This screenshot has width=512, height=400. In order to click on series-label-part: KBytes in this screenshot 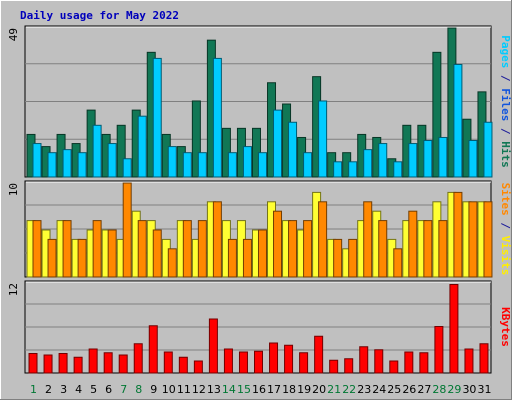, I will do `click(505, 327)`.